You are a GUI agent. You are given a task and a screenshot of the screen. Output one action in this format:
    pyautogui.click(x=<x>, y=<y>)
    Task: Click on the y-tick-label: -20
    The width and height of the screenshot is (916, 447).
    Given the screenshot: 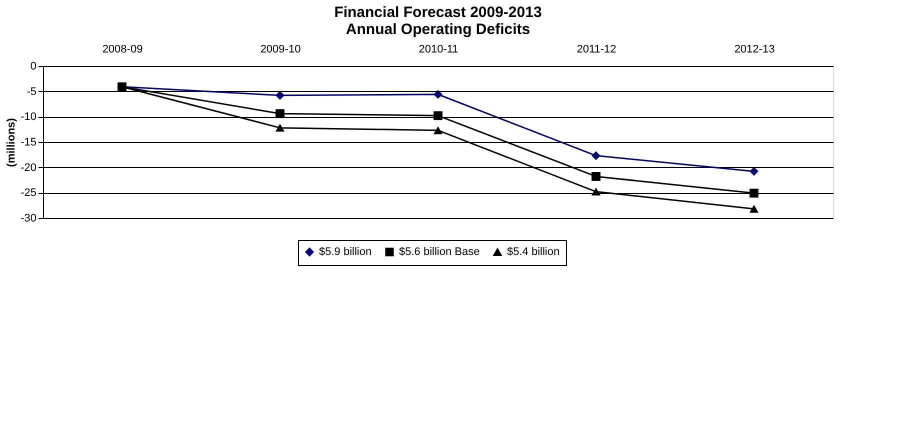 What is the action you would take?
    pyautogui.click(x=28, y=168)
    